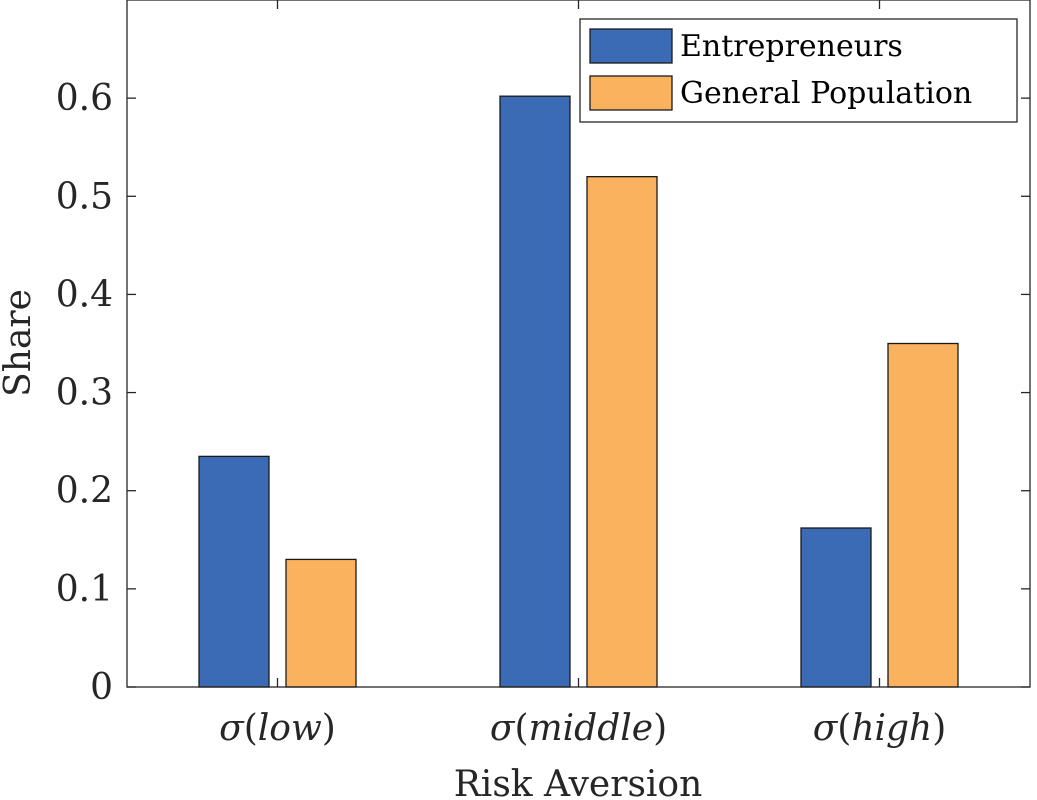 This screenshot has height=800, width=1037. I want to click on legend-label: General Population, so click(826, 93).